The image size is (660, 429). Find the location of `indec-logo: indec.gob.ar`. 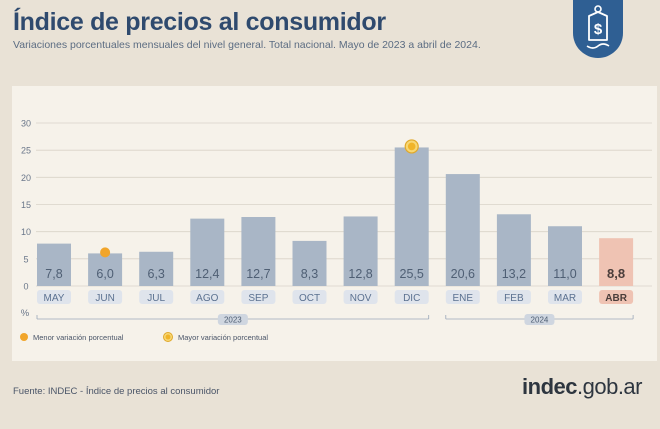

indec-logo: indec.gob.ar is located at coordinates (582, 386).